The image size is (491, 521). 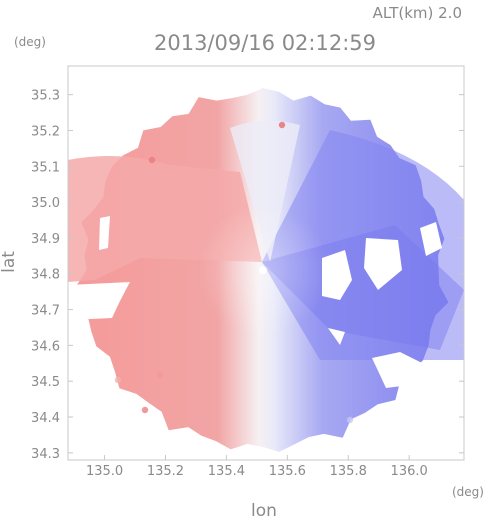 I want to click on x-tick-label-4: 135.8, so click(x=348, y=471).